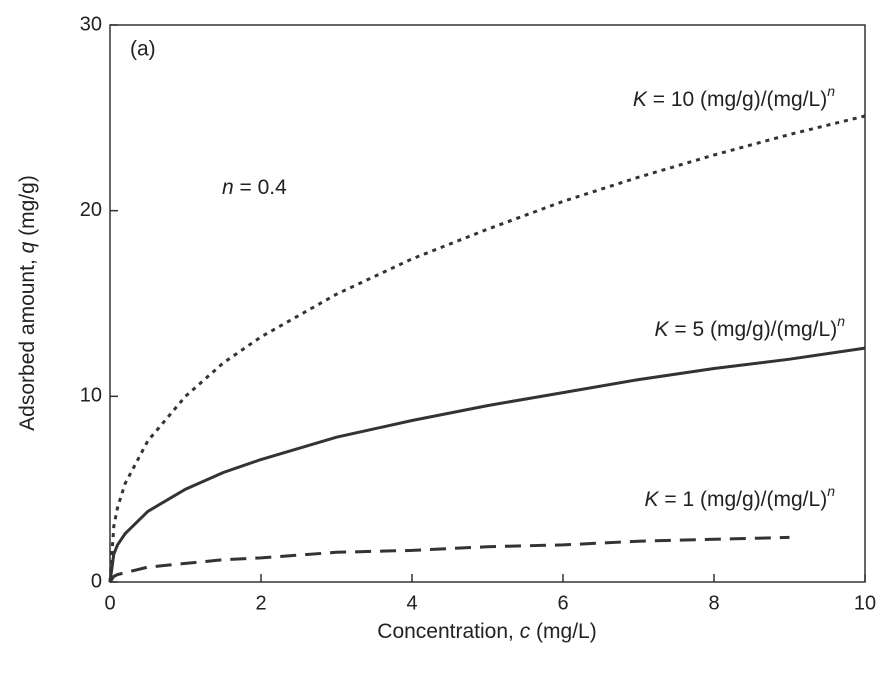 Image resolution: width=889 pixels, height=674 pixels. What do you see at coordinates (254, 187) in the screenshot?
I see `annotation: n = 0.4` at bounding box center [254, 187].